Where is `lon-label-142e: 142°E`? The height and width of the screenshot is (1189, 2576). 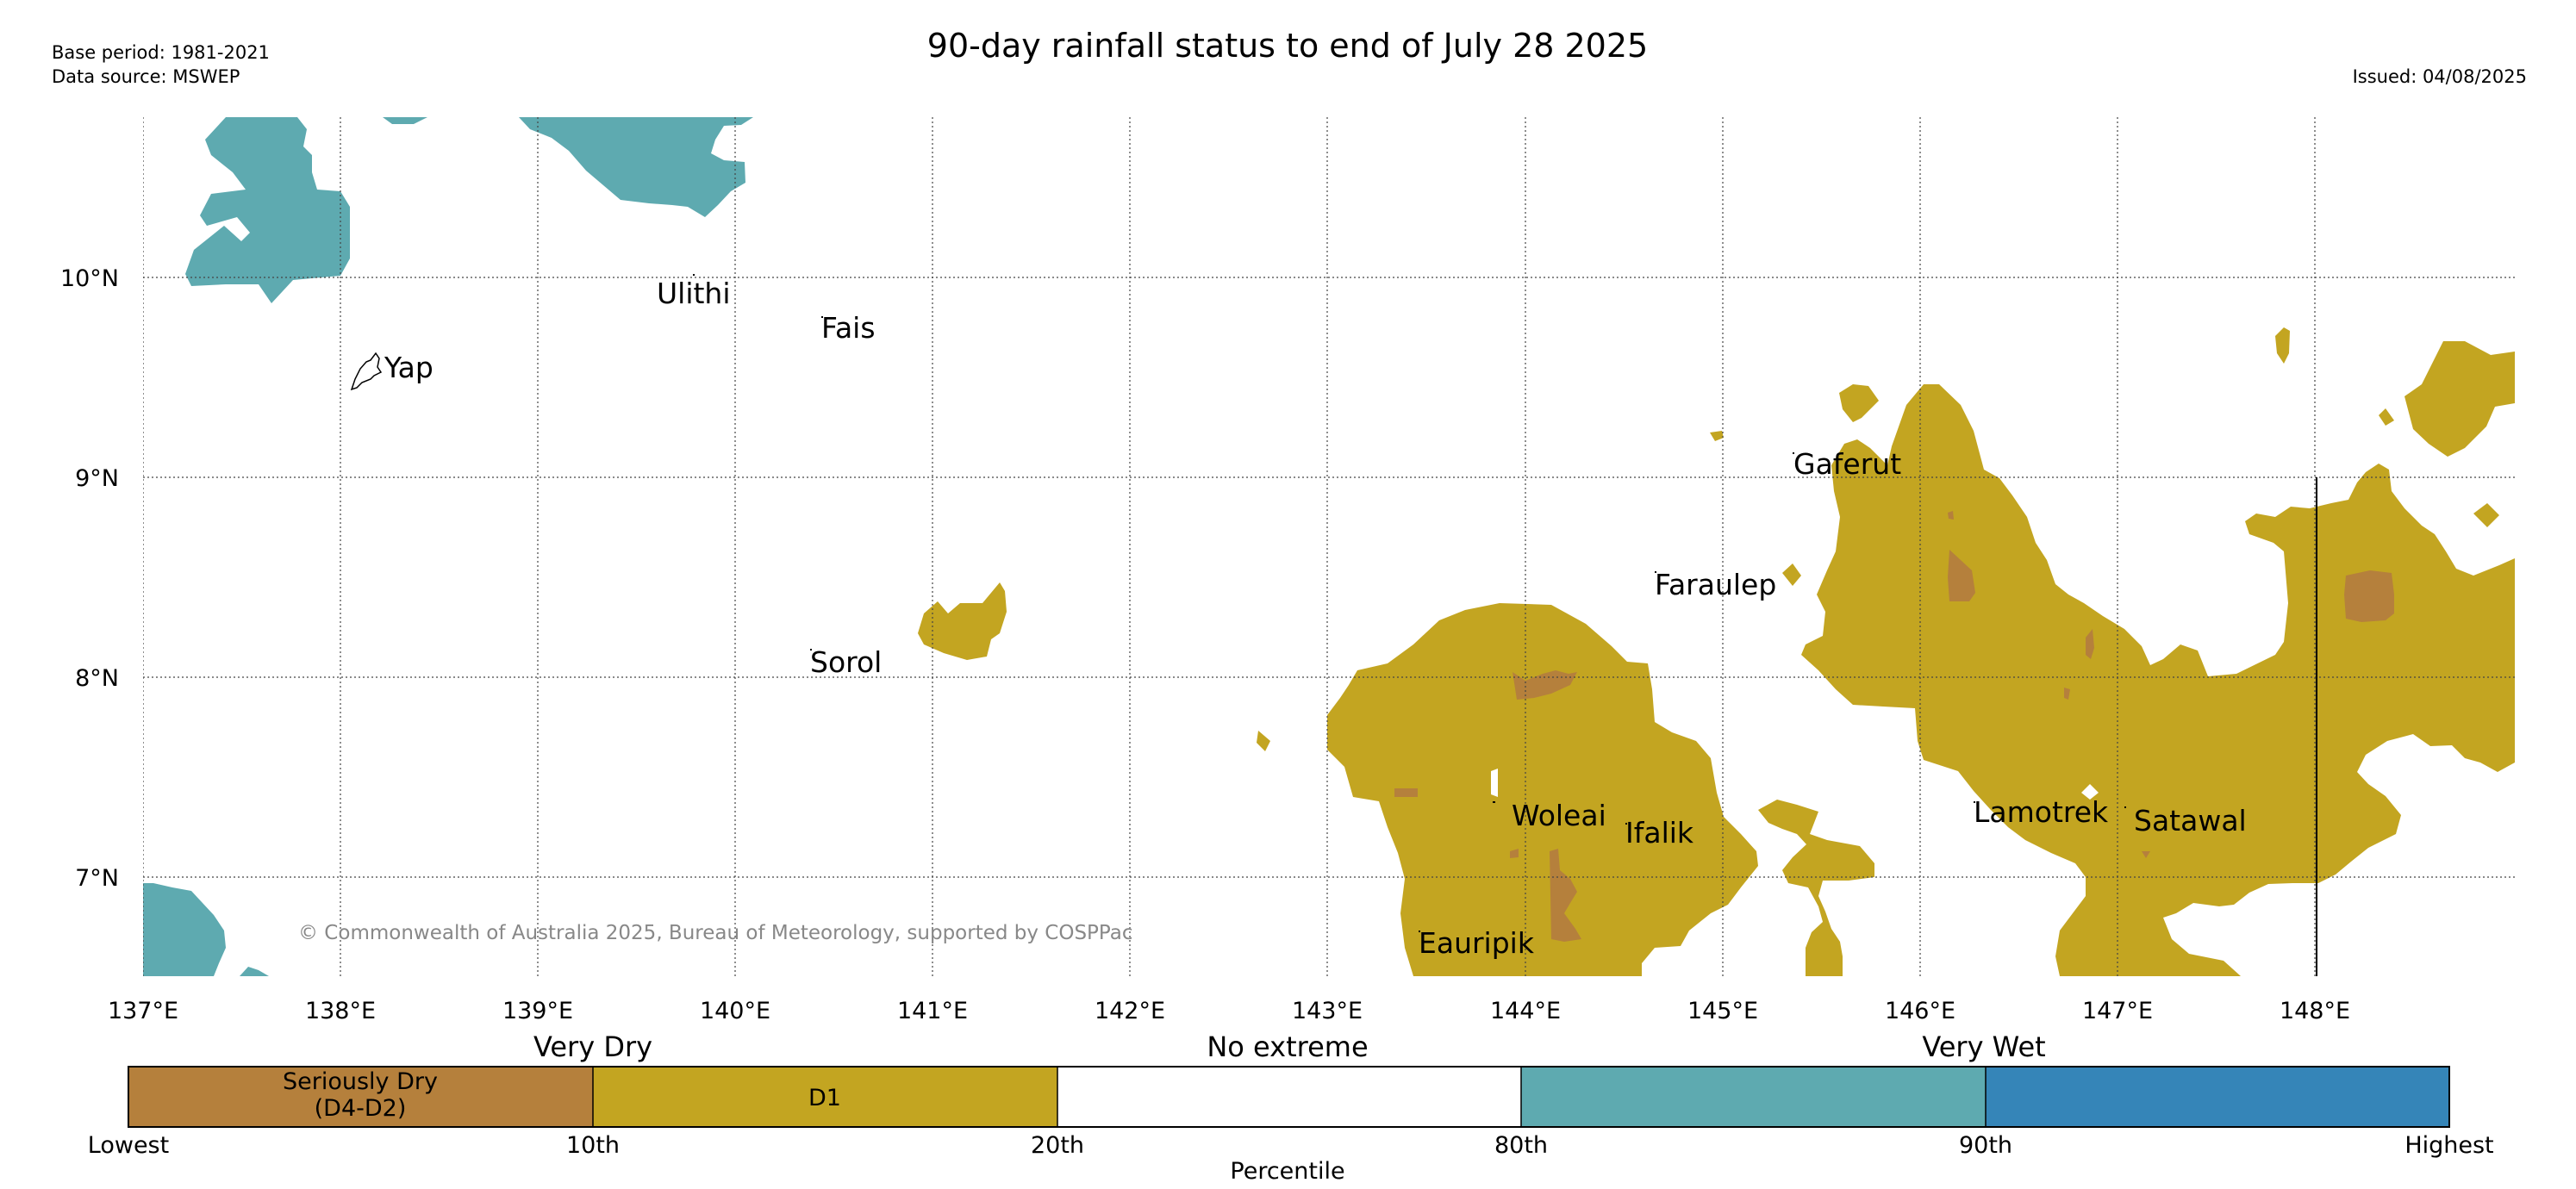
lon-label-142e: 142°E is located at coordinates (1130, 1011).